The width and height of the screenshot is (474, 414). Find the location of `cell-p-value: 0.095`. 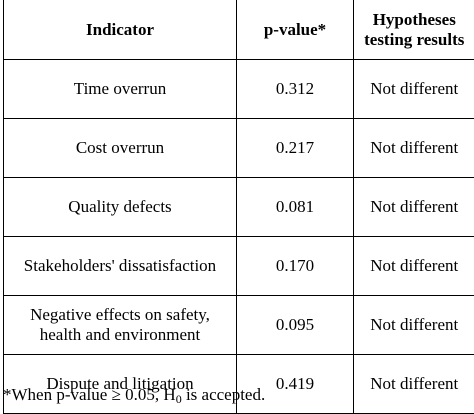

cell-p-value: 0.095 is located at coordinates (295, 325).